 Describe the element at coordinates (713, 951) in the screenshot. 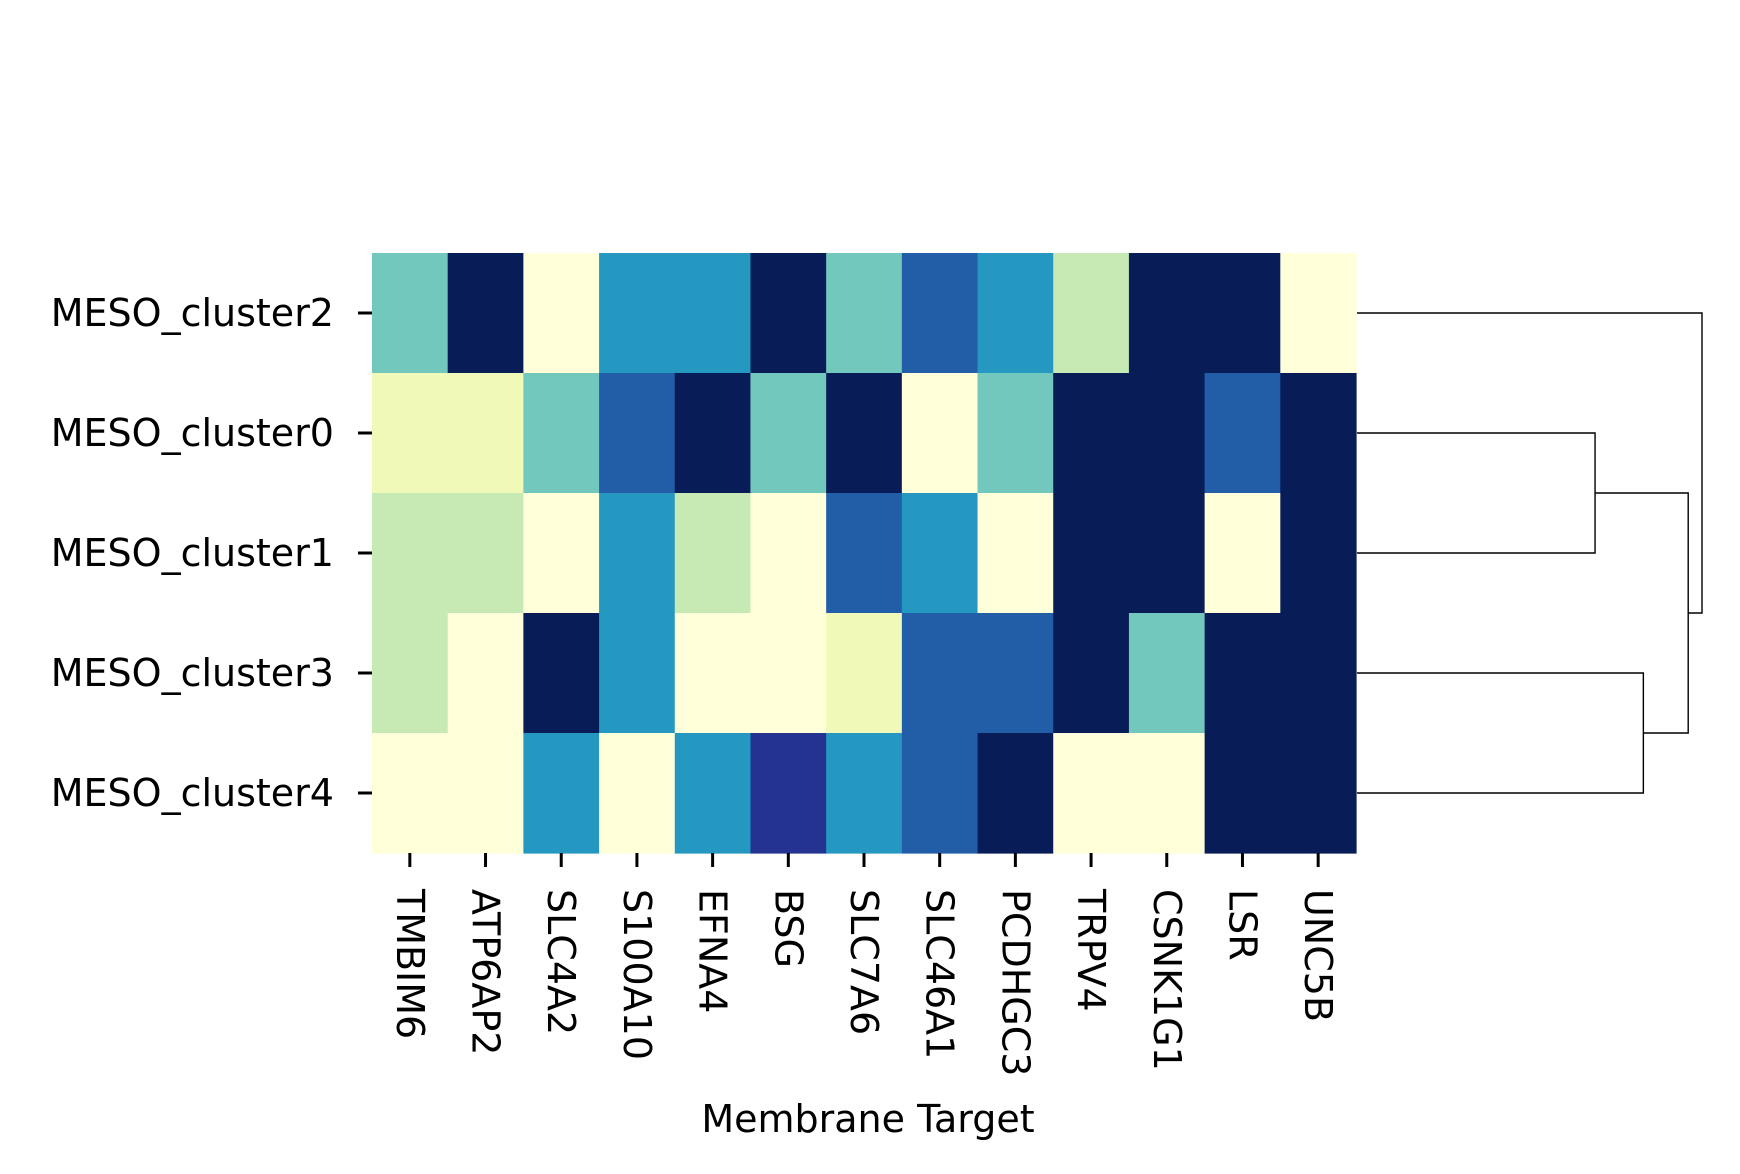

I see `x-tick-label: EFNA4` at that location.